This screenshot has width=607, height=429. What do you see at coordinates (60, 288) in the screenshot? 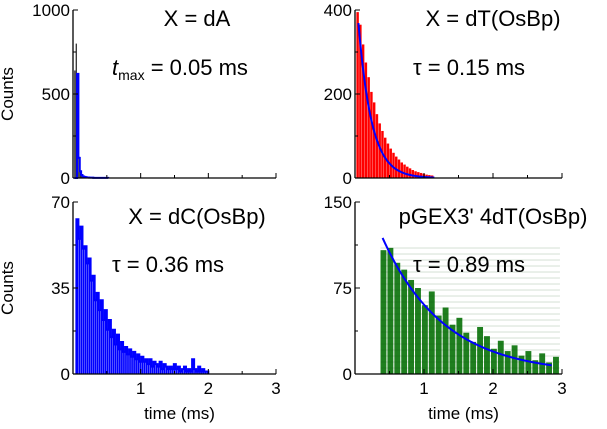
I see `y-tick-label: 35` at bounding box center [60, 288].